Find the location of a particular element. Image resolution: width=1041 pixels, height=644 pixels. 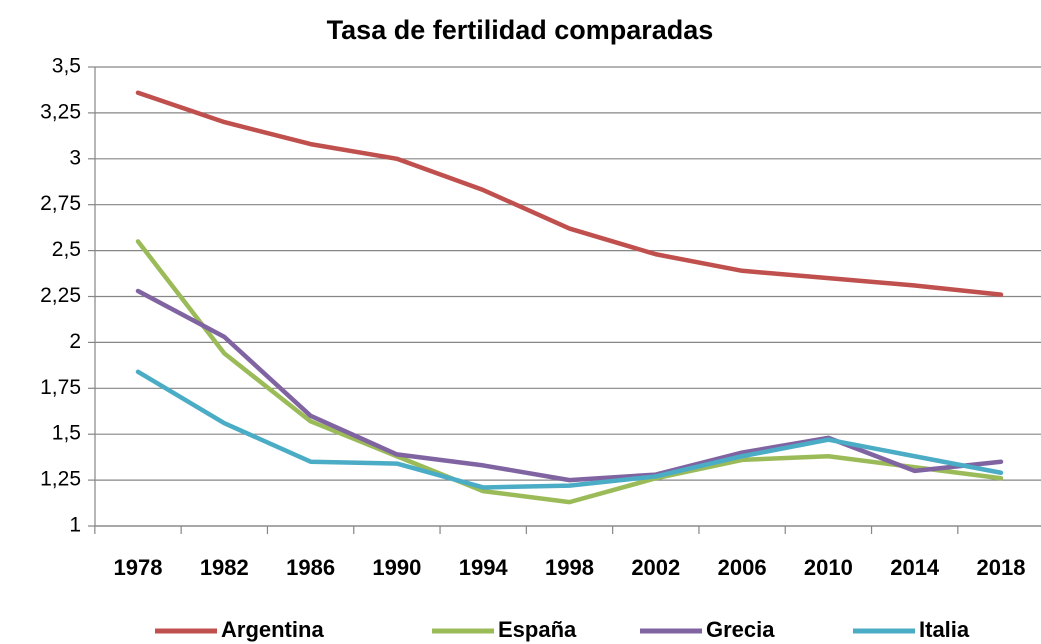

x-tick-label: 2010 is located at coordinates (828, 567).